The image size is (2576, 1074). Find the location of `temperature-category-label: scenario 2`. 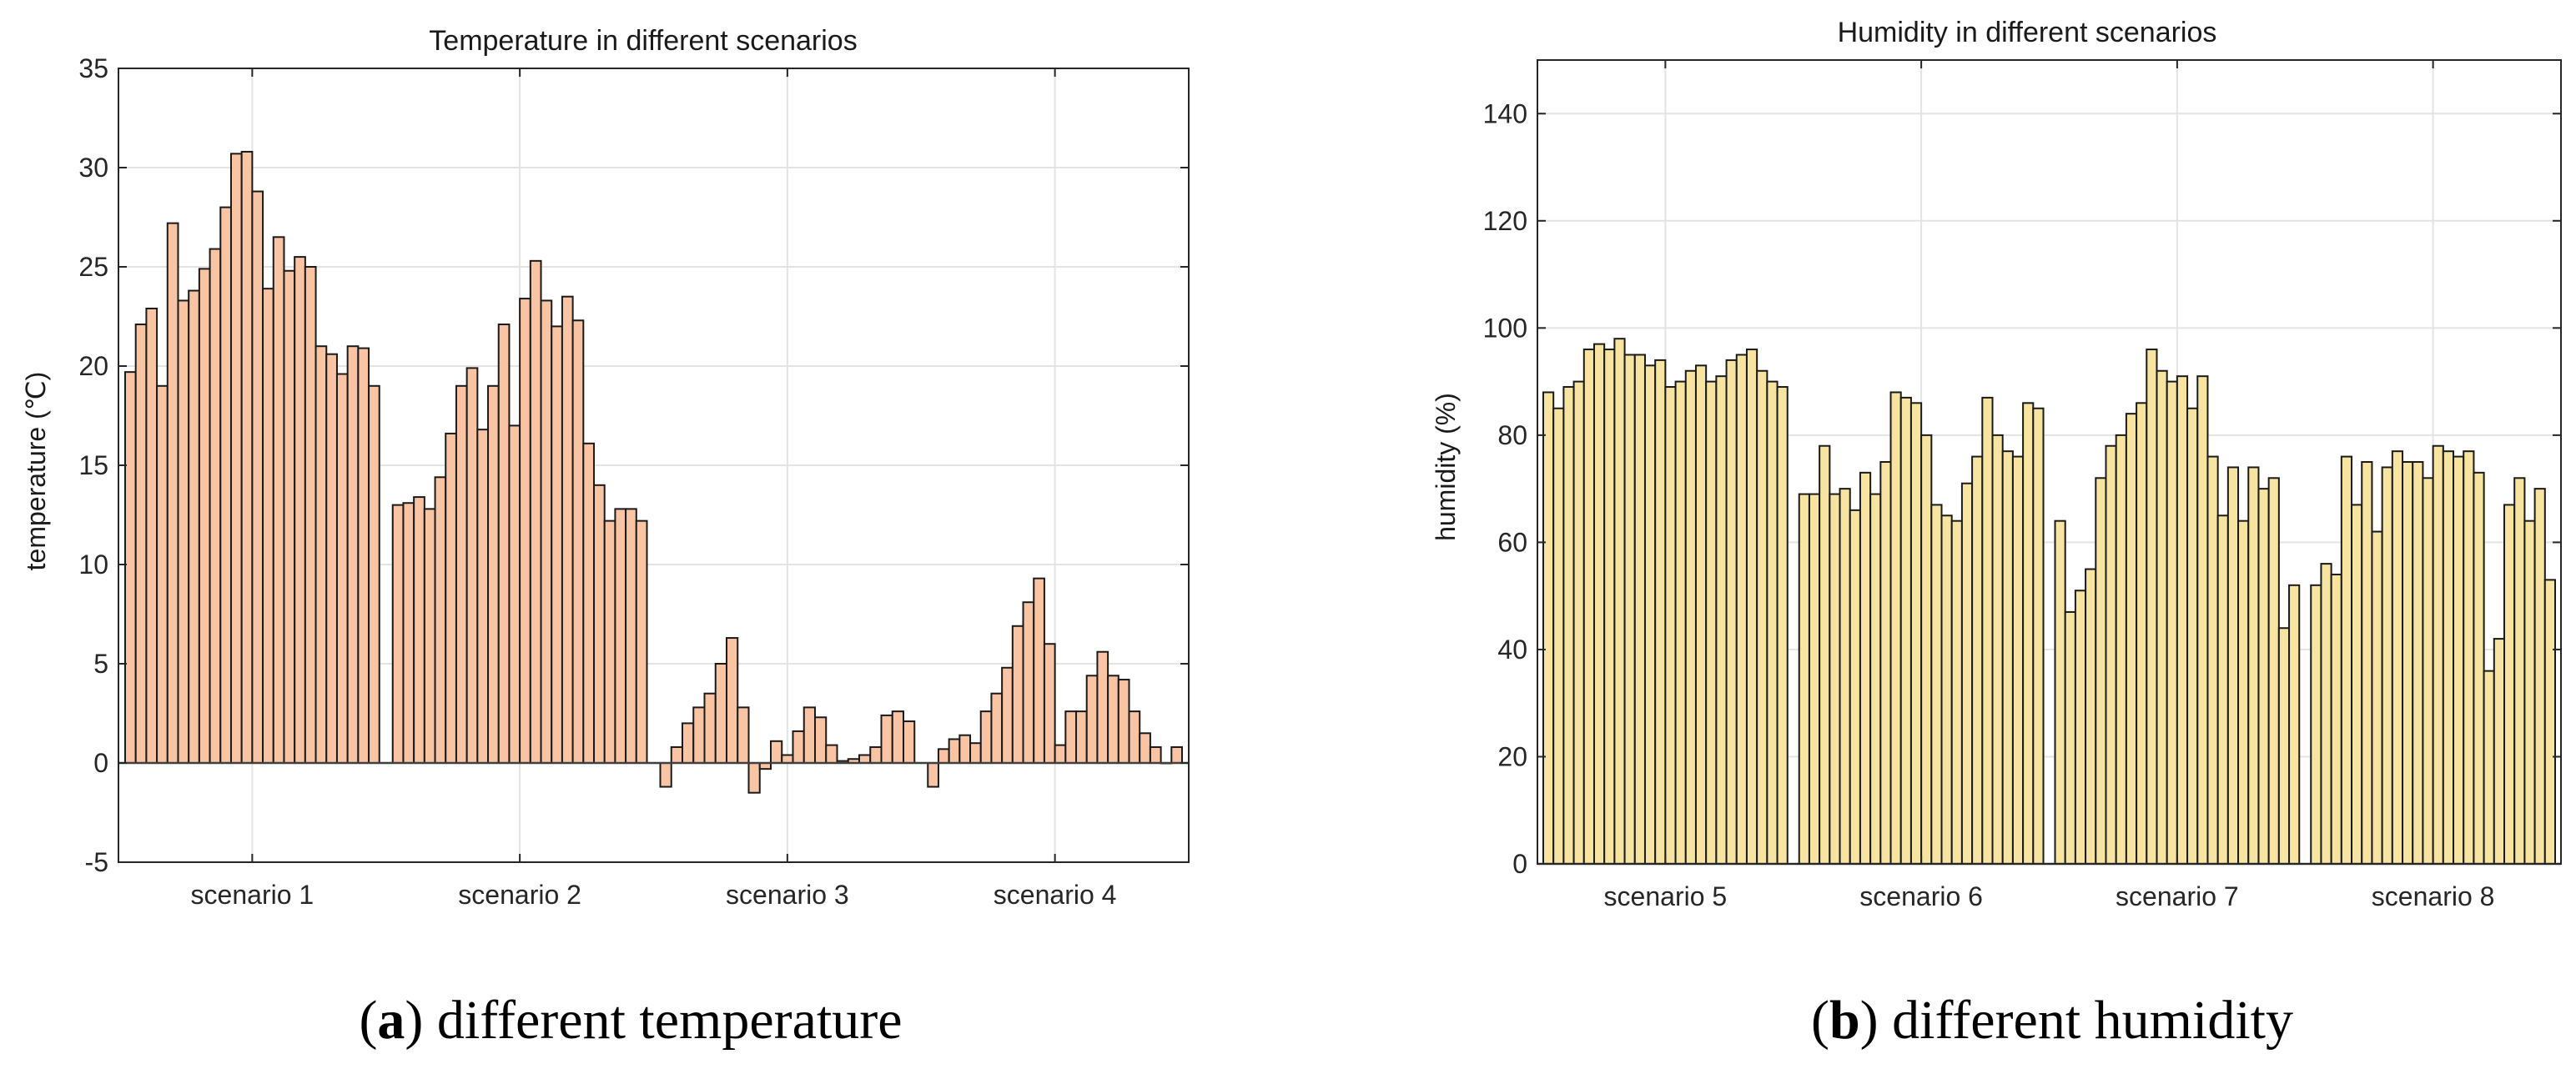

temperature-category-label: scenario 2 is located at coordinates (519, 895).